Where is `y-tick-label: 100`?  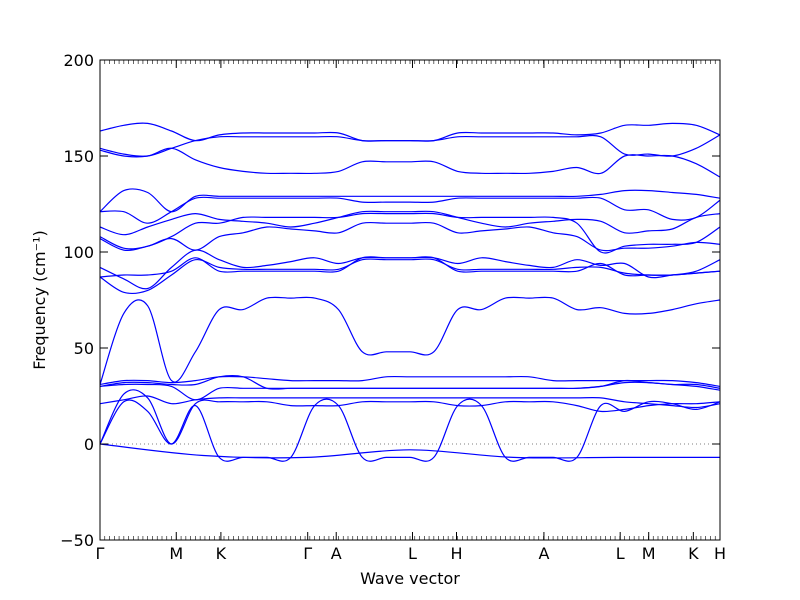
y-tick-label: 100 is located at coordinates (78, 252).